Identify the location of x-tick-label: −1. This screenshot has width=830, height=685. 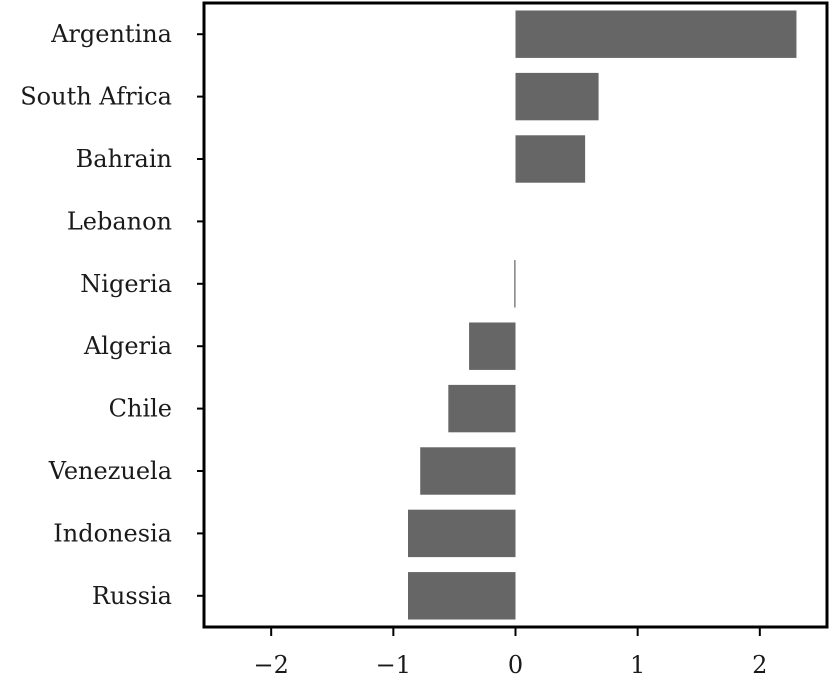
(393, 665).